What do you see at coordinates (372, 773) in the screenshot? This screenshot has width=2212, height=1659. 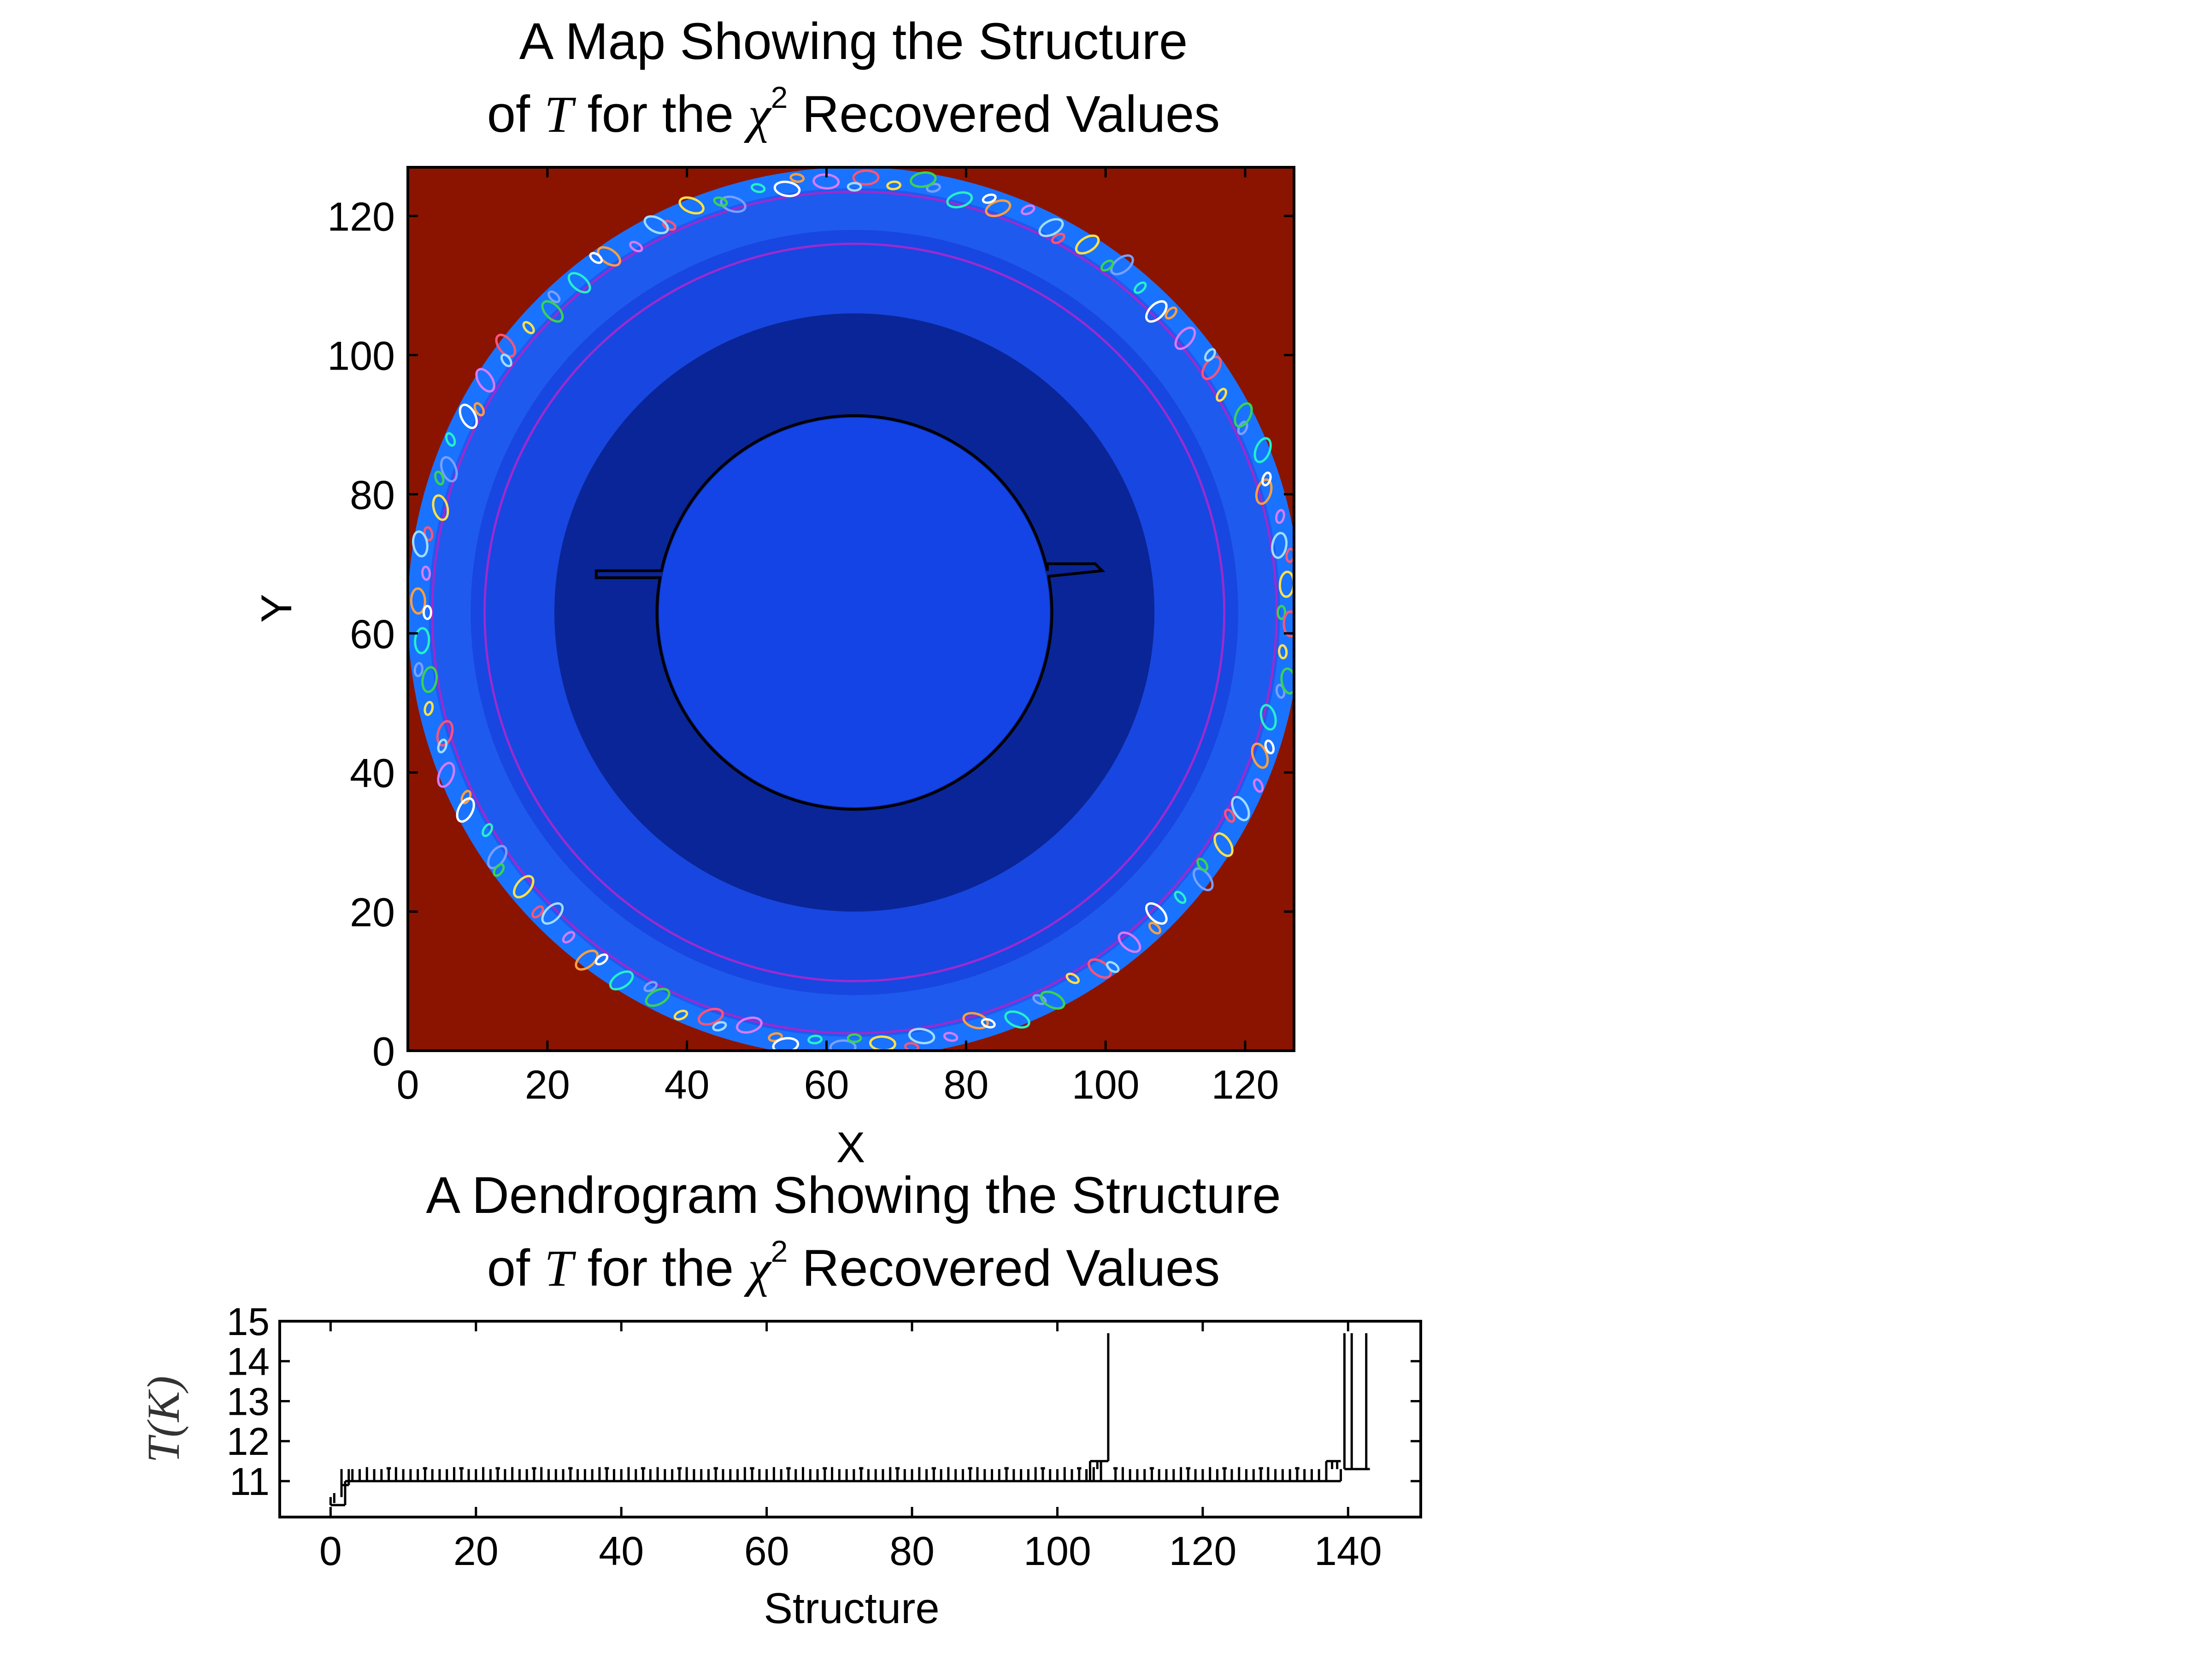 I see `map-y-tick-label: 40` at bounding box center [372, 773].